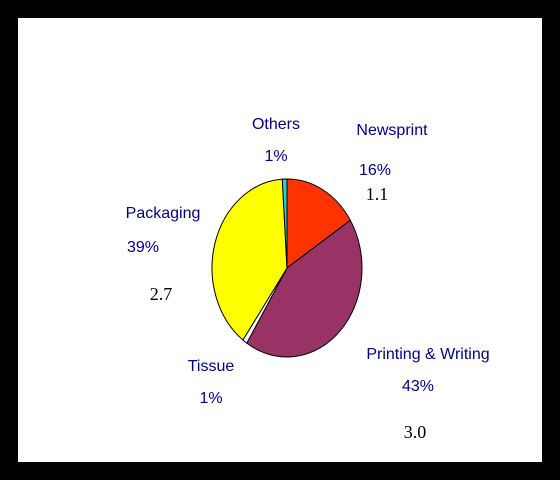 The image size is (560, 480). What do you see at coordinates (377, 194) in the screenshot?
I see `label-newsprint-value: 1.1` at bounding box center [377, 194].